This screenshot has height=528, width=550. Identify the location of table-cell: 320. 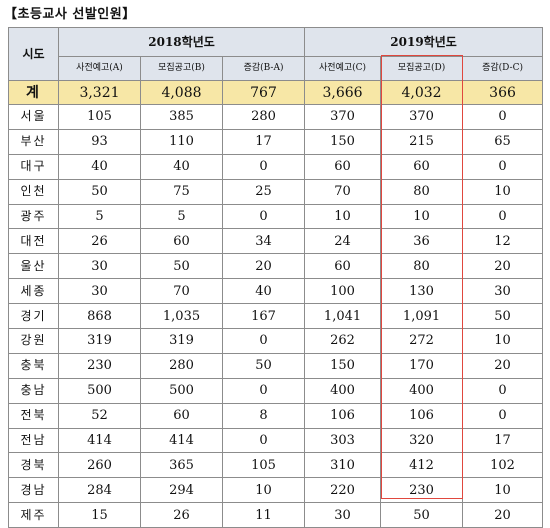
(422, 440).